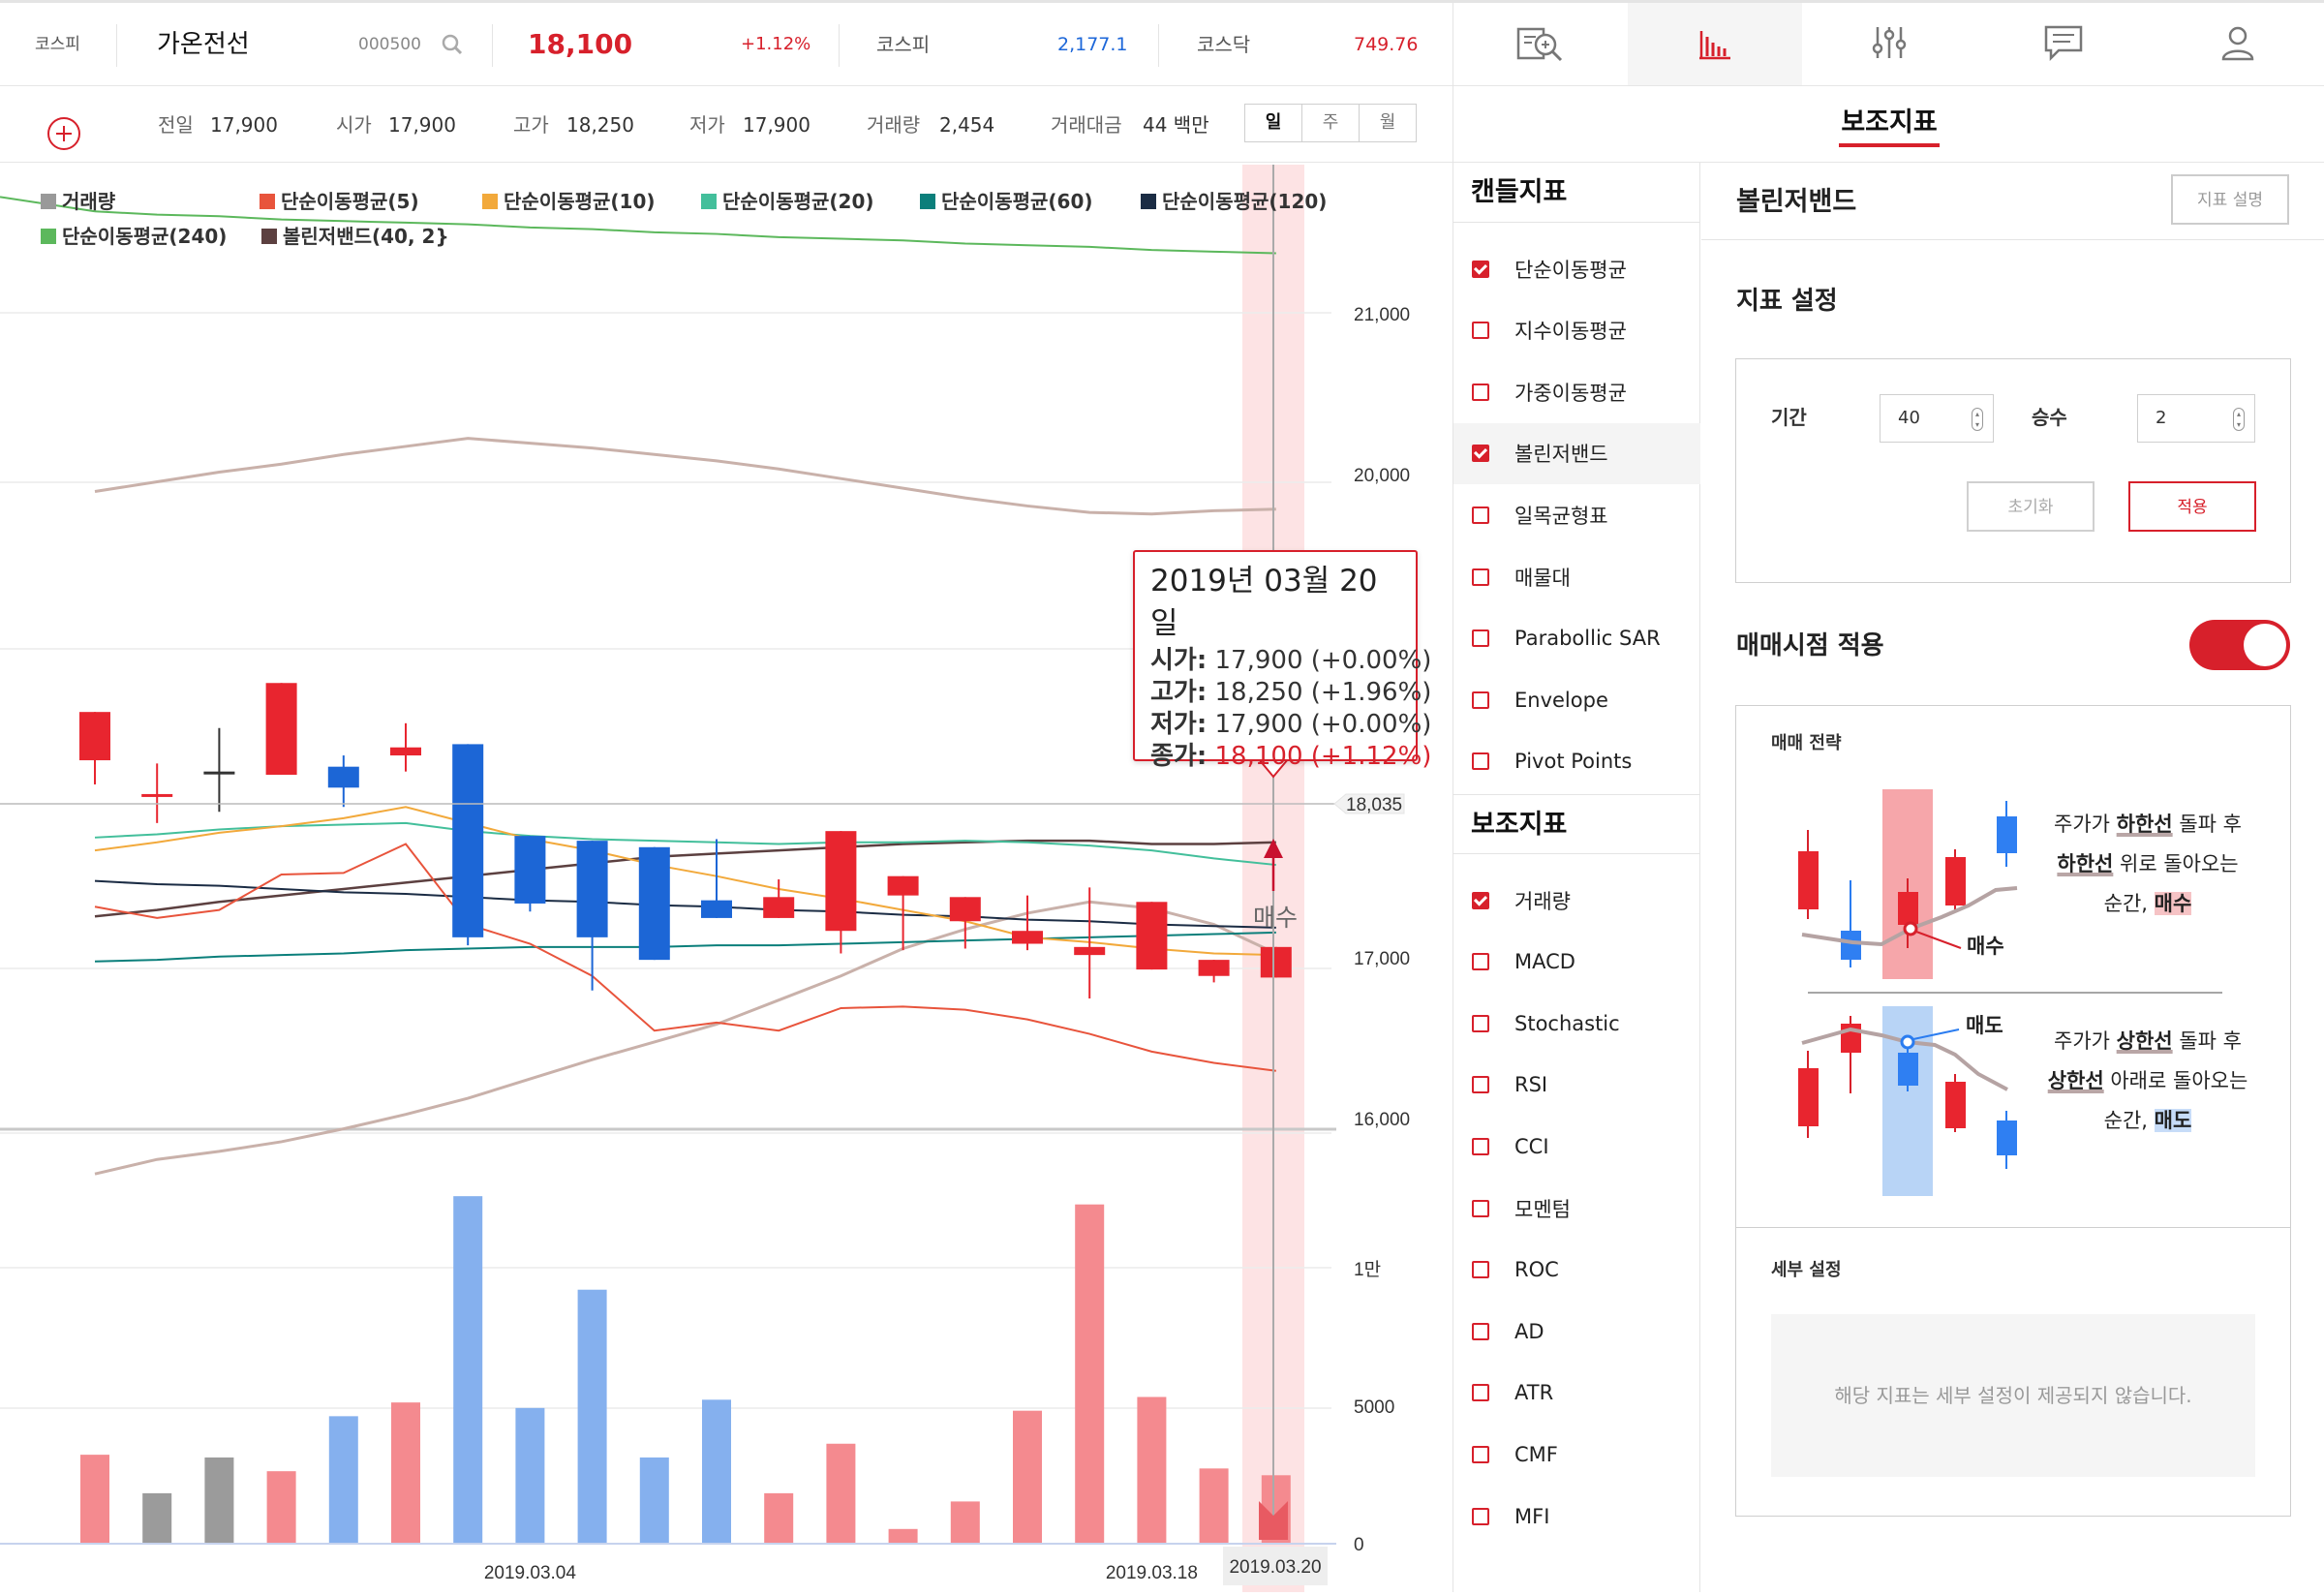 The image size is (2324, 1596). Describe the element at coordinates (2230, 199) in the screenshot. I see `help-button: 지표 설명` at that location.